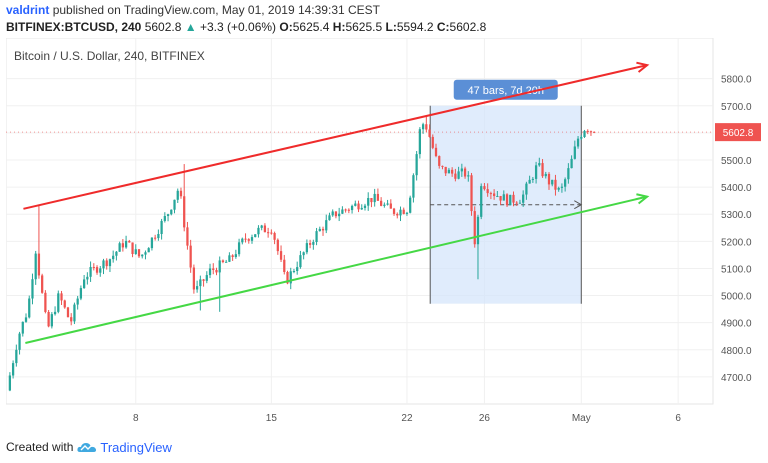  What do you see at coordinates (736, 242) in the screenshot?
I see `y-tick-label: 5200.0` at bounding box center [736, 242].